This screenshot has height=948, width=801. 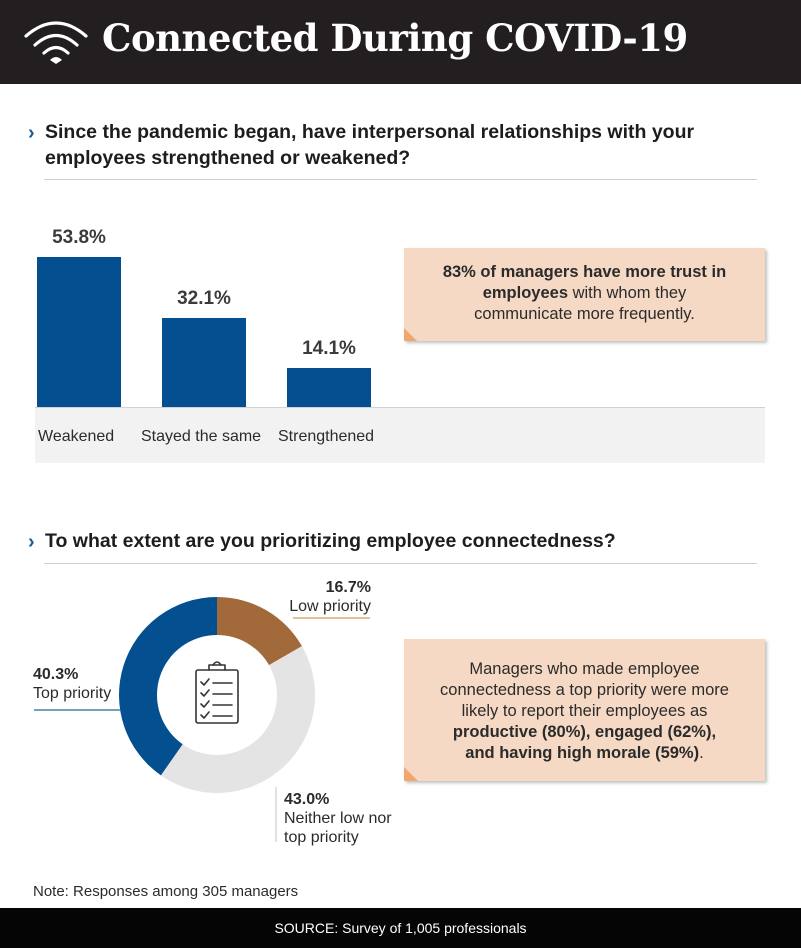 What do you see at coordinates (525, 293) in the screenshot?
I see `trust-callout-bold-2: employees` at bounding box center [525, 293].